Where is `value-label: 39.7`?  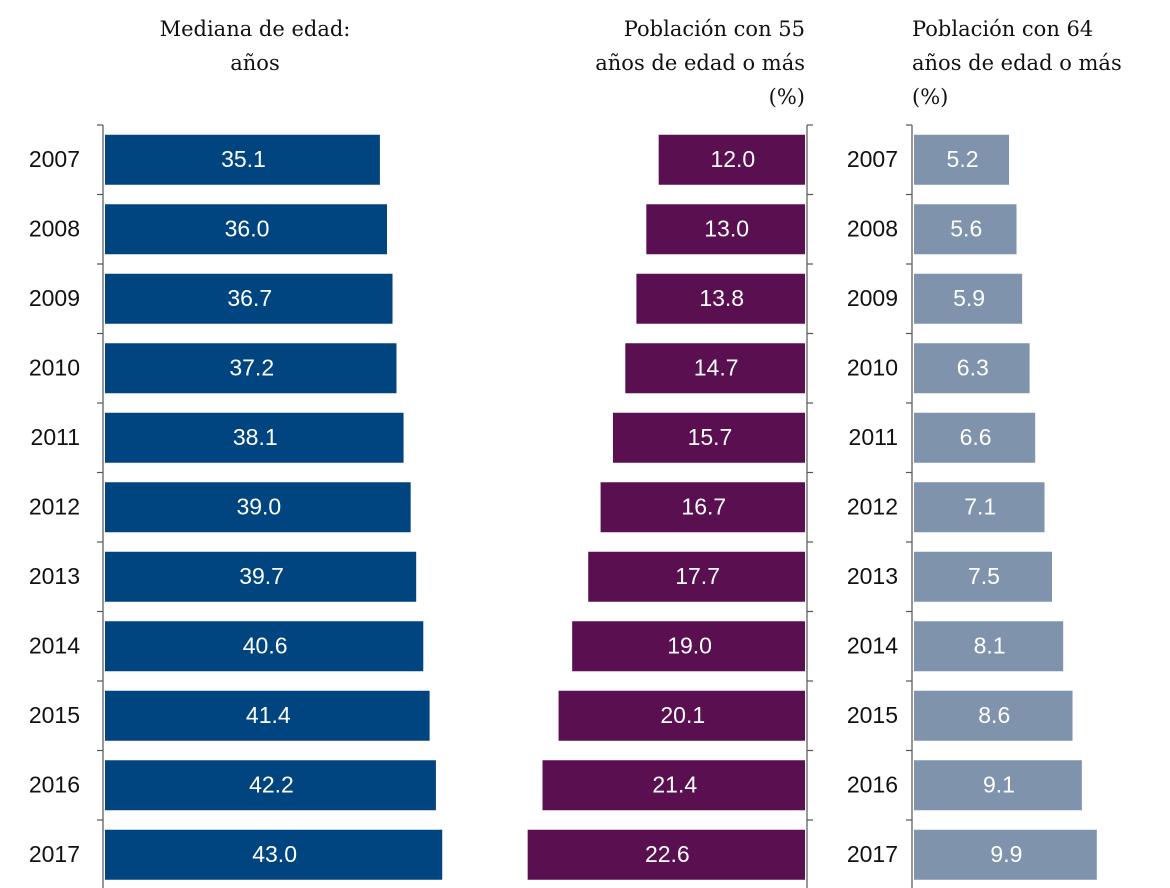
value-label: 39.7 is located at coordinates (261, 576).